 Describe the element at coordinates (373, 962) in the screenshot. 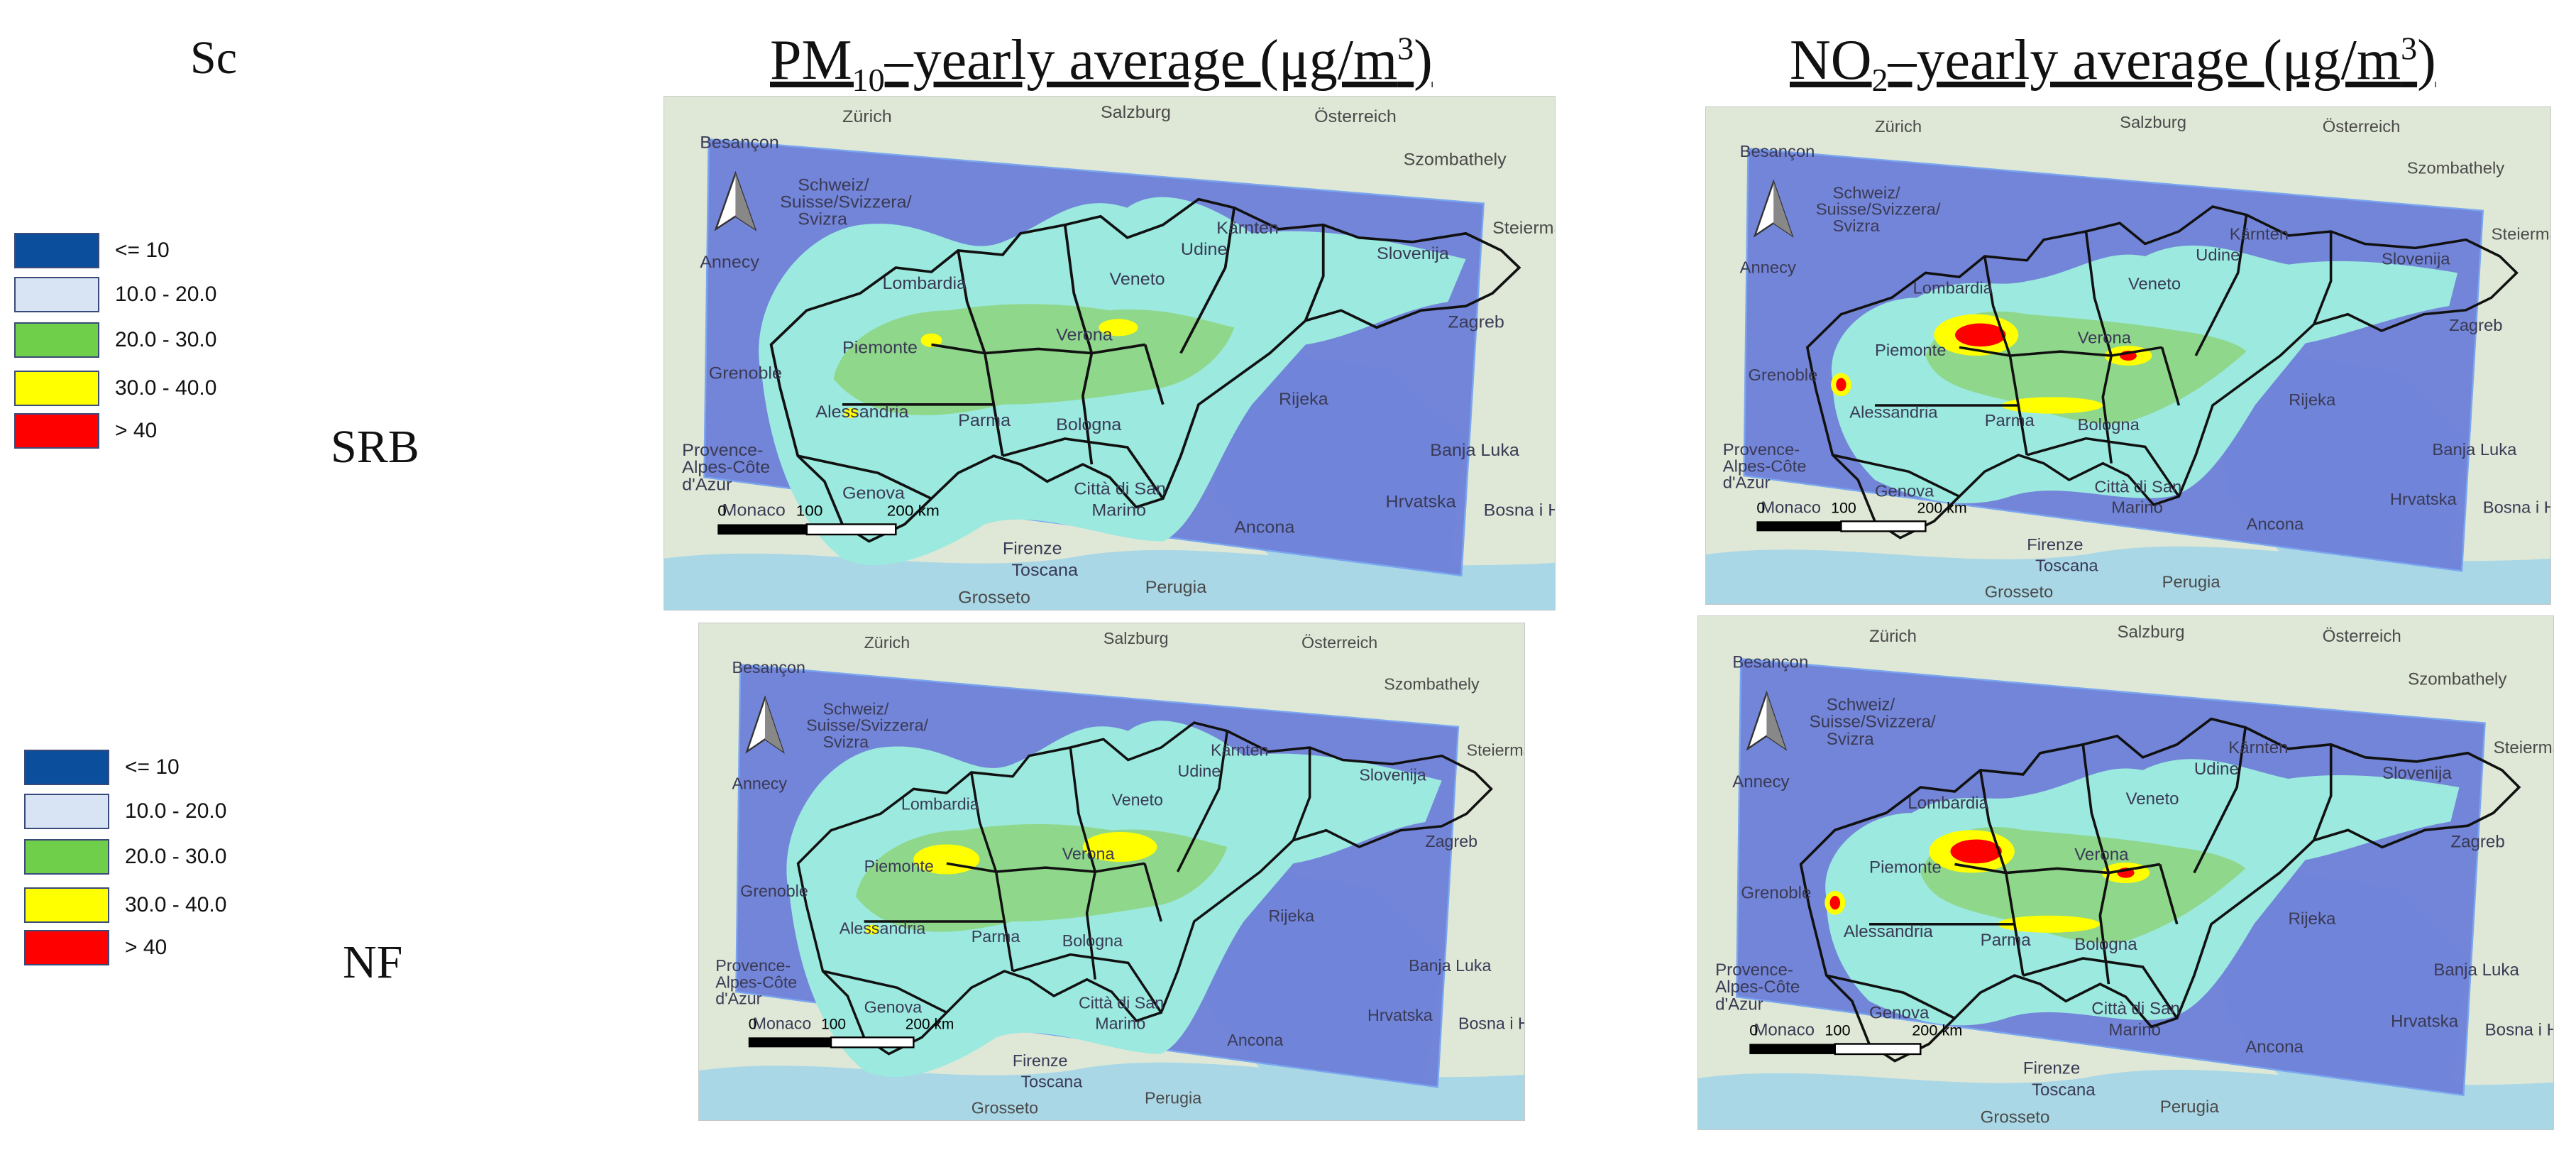

I see `row-label-nf: NF` at that location.